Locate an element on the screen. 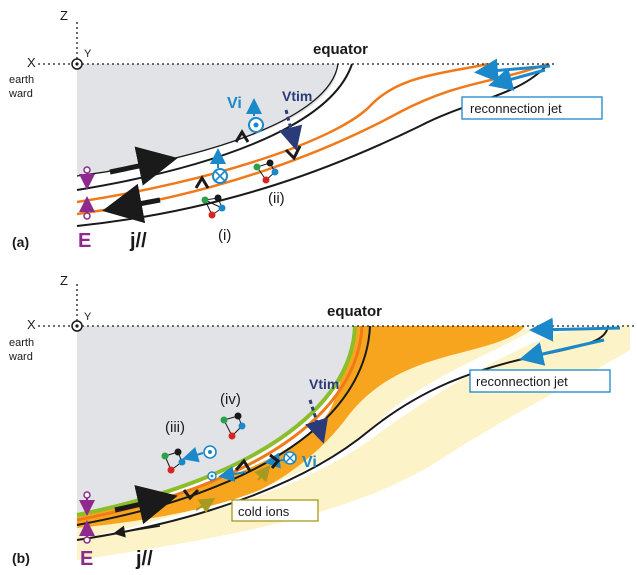 This screenshot has width=637, height=575. current-arrow-lower-a is located at coordinates (131, 203).